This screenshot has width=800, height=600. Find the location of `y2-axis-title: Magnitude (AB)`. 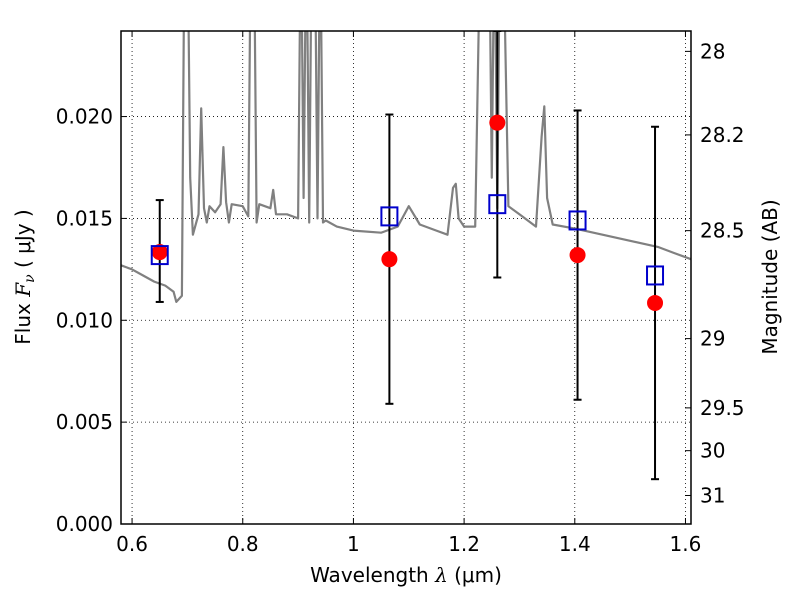

y2-axis-title: Magnitude (AB) is located at coordinates (770, 276).